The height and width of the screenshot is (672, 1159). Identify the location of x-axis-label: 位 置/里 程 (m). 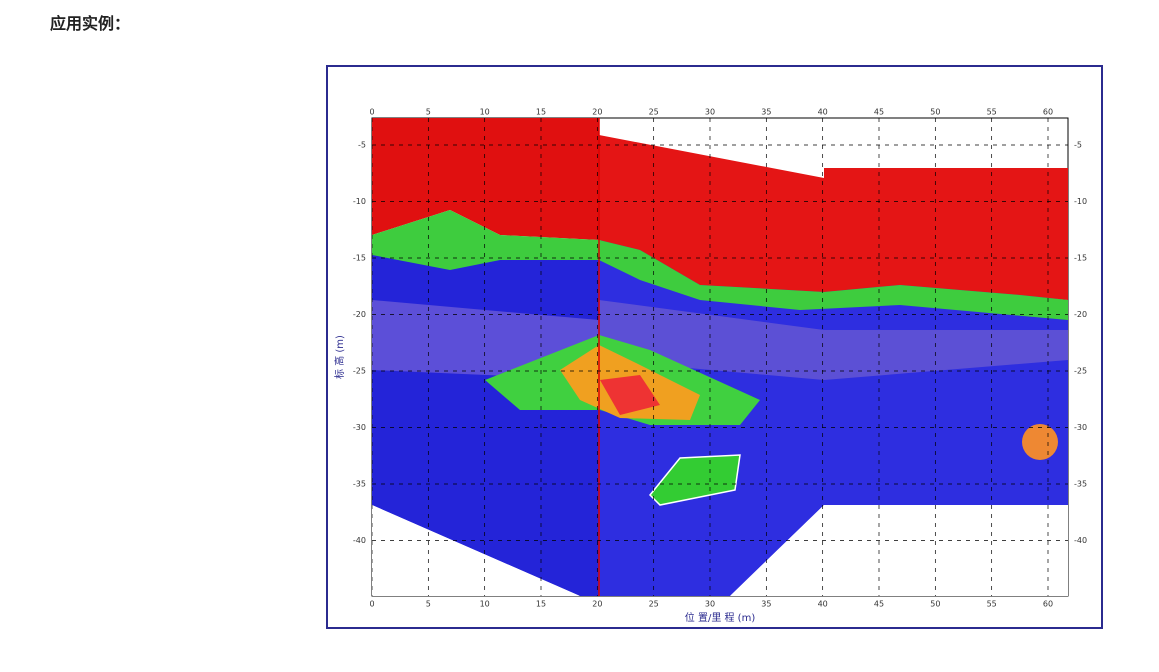
(720, 617).